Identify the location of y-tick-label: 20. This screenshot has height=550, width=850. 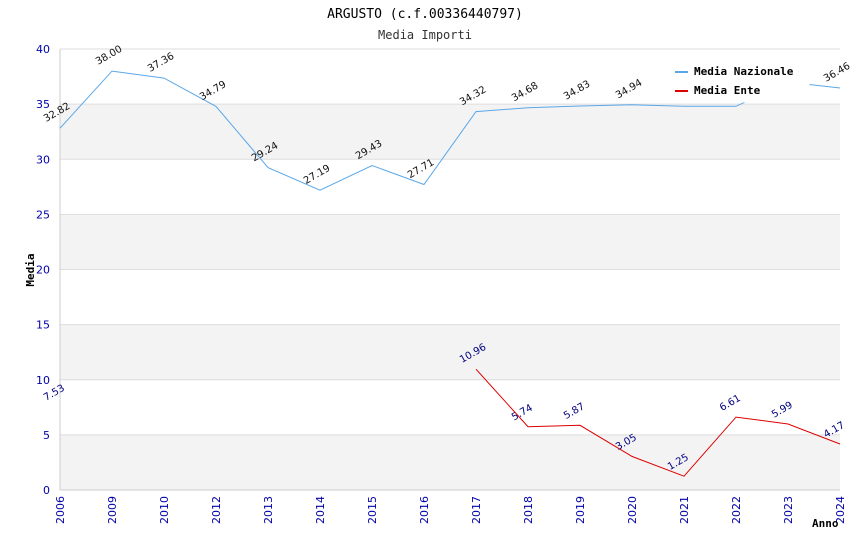
(43, 270).